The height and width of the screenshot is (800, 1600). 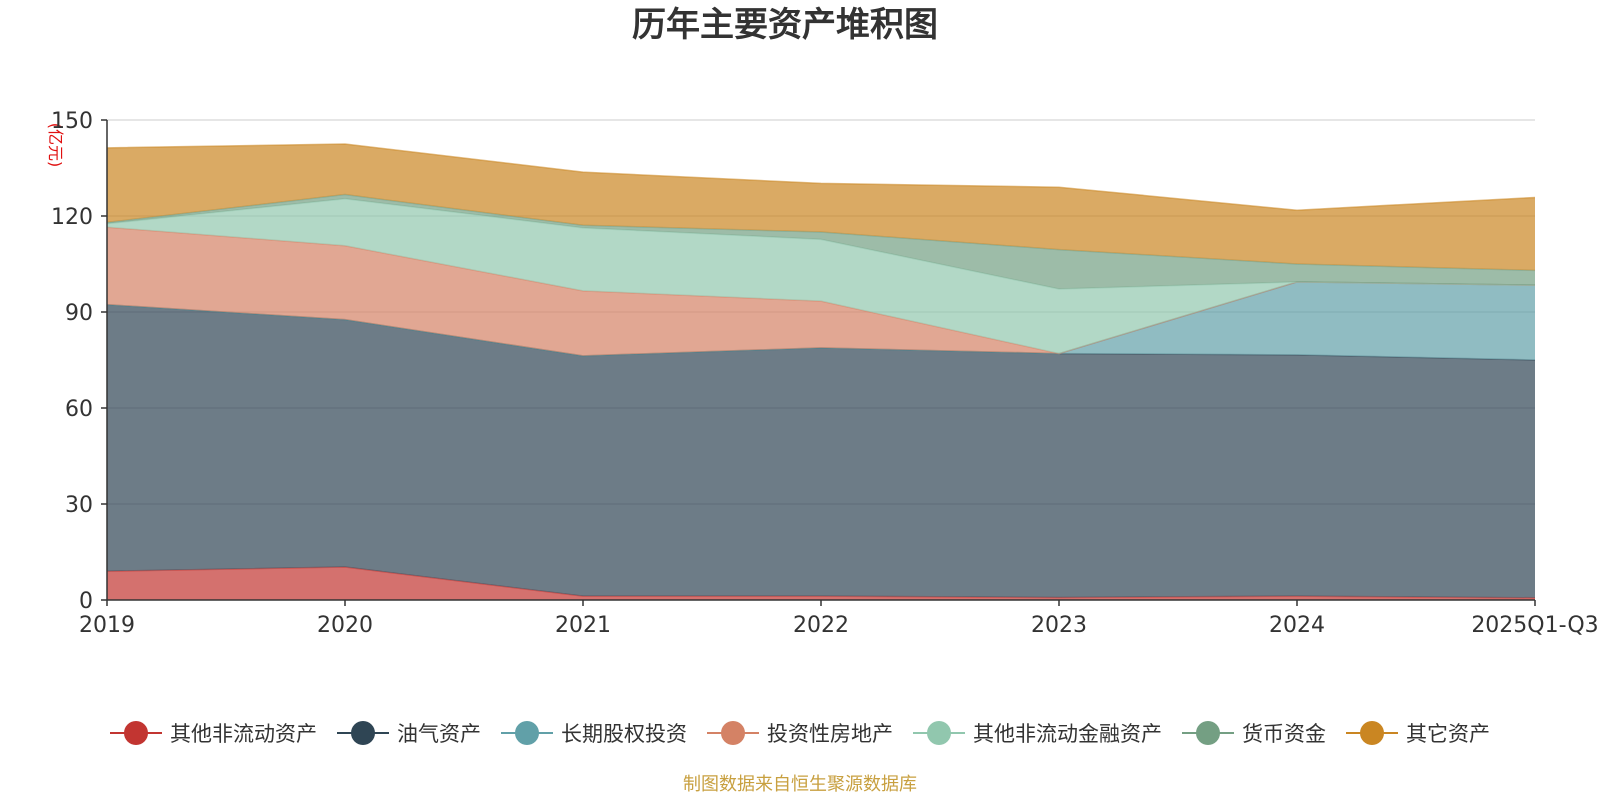 What do you see at coordinates (821, 625) in the screenshot?
I see `x-tick-label-2022: 2022` at bounding box center [821, 625].